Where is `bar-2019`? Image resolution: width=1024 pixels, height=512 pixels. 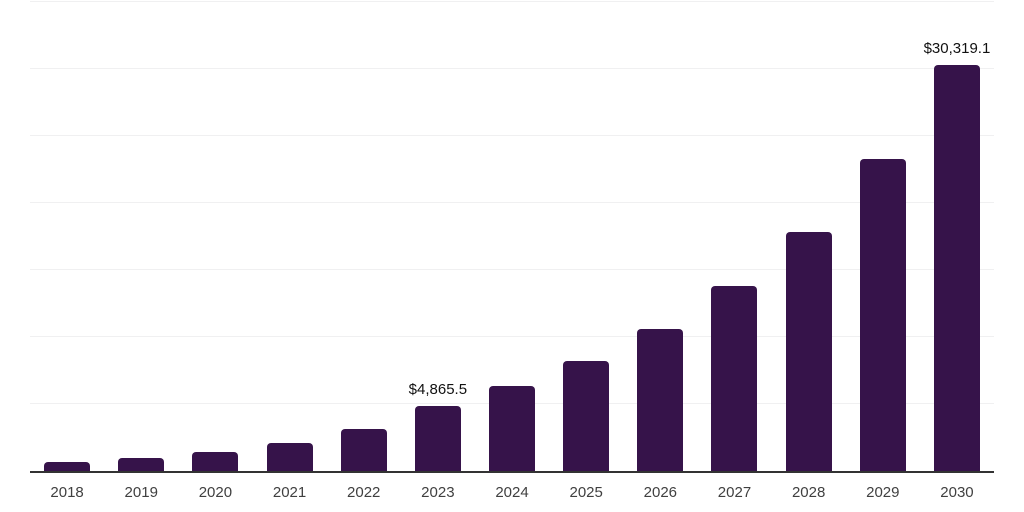
bar-2019 is located at coordinates (141, 464).